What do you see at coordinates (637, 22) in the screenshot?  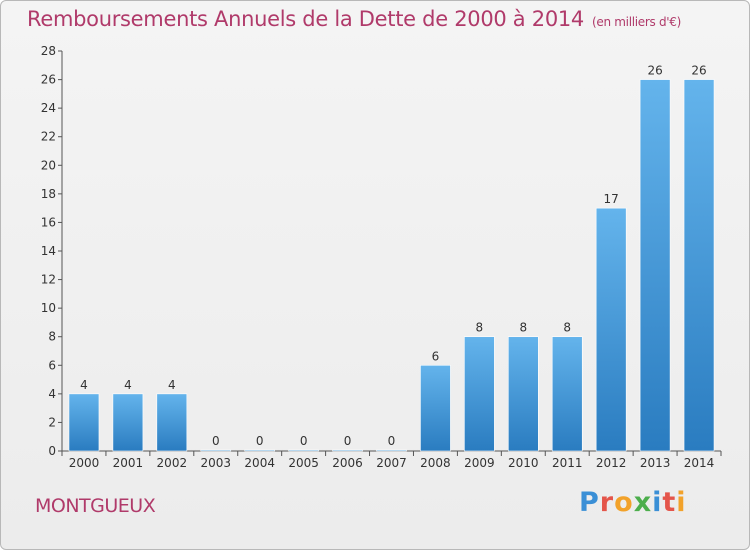 I see `chart-subtitle: (en milliers d'€)` at bounding box center [637, 22].